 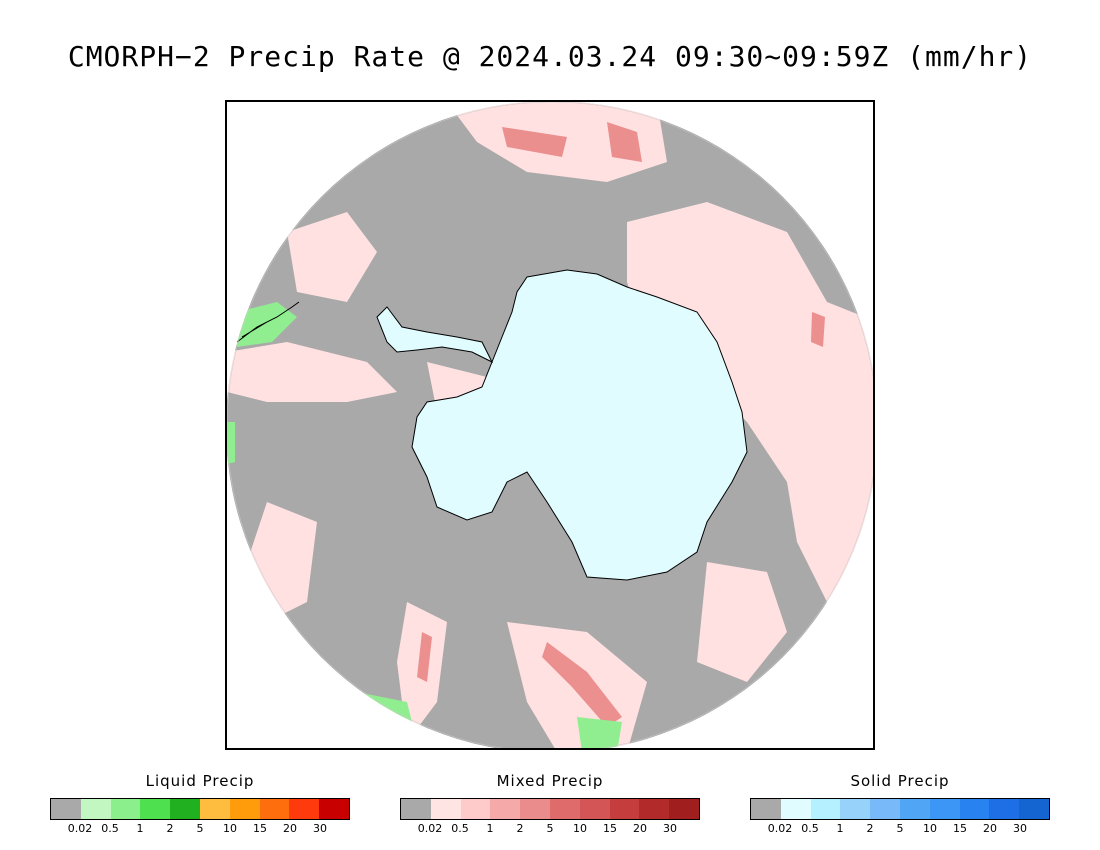 I want to click on legend-title: Solid Precip, so click(x=900, y=781).